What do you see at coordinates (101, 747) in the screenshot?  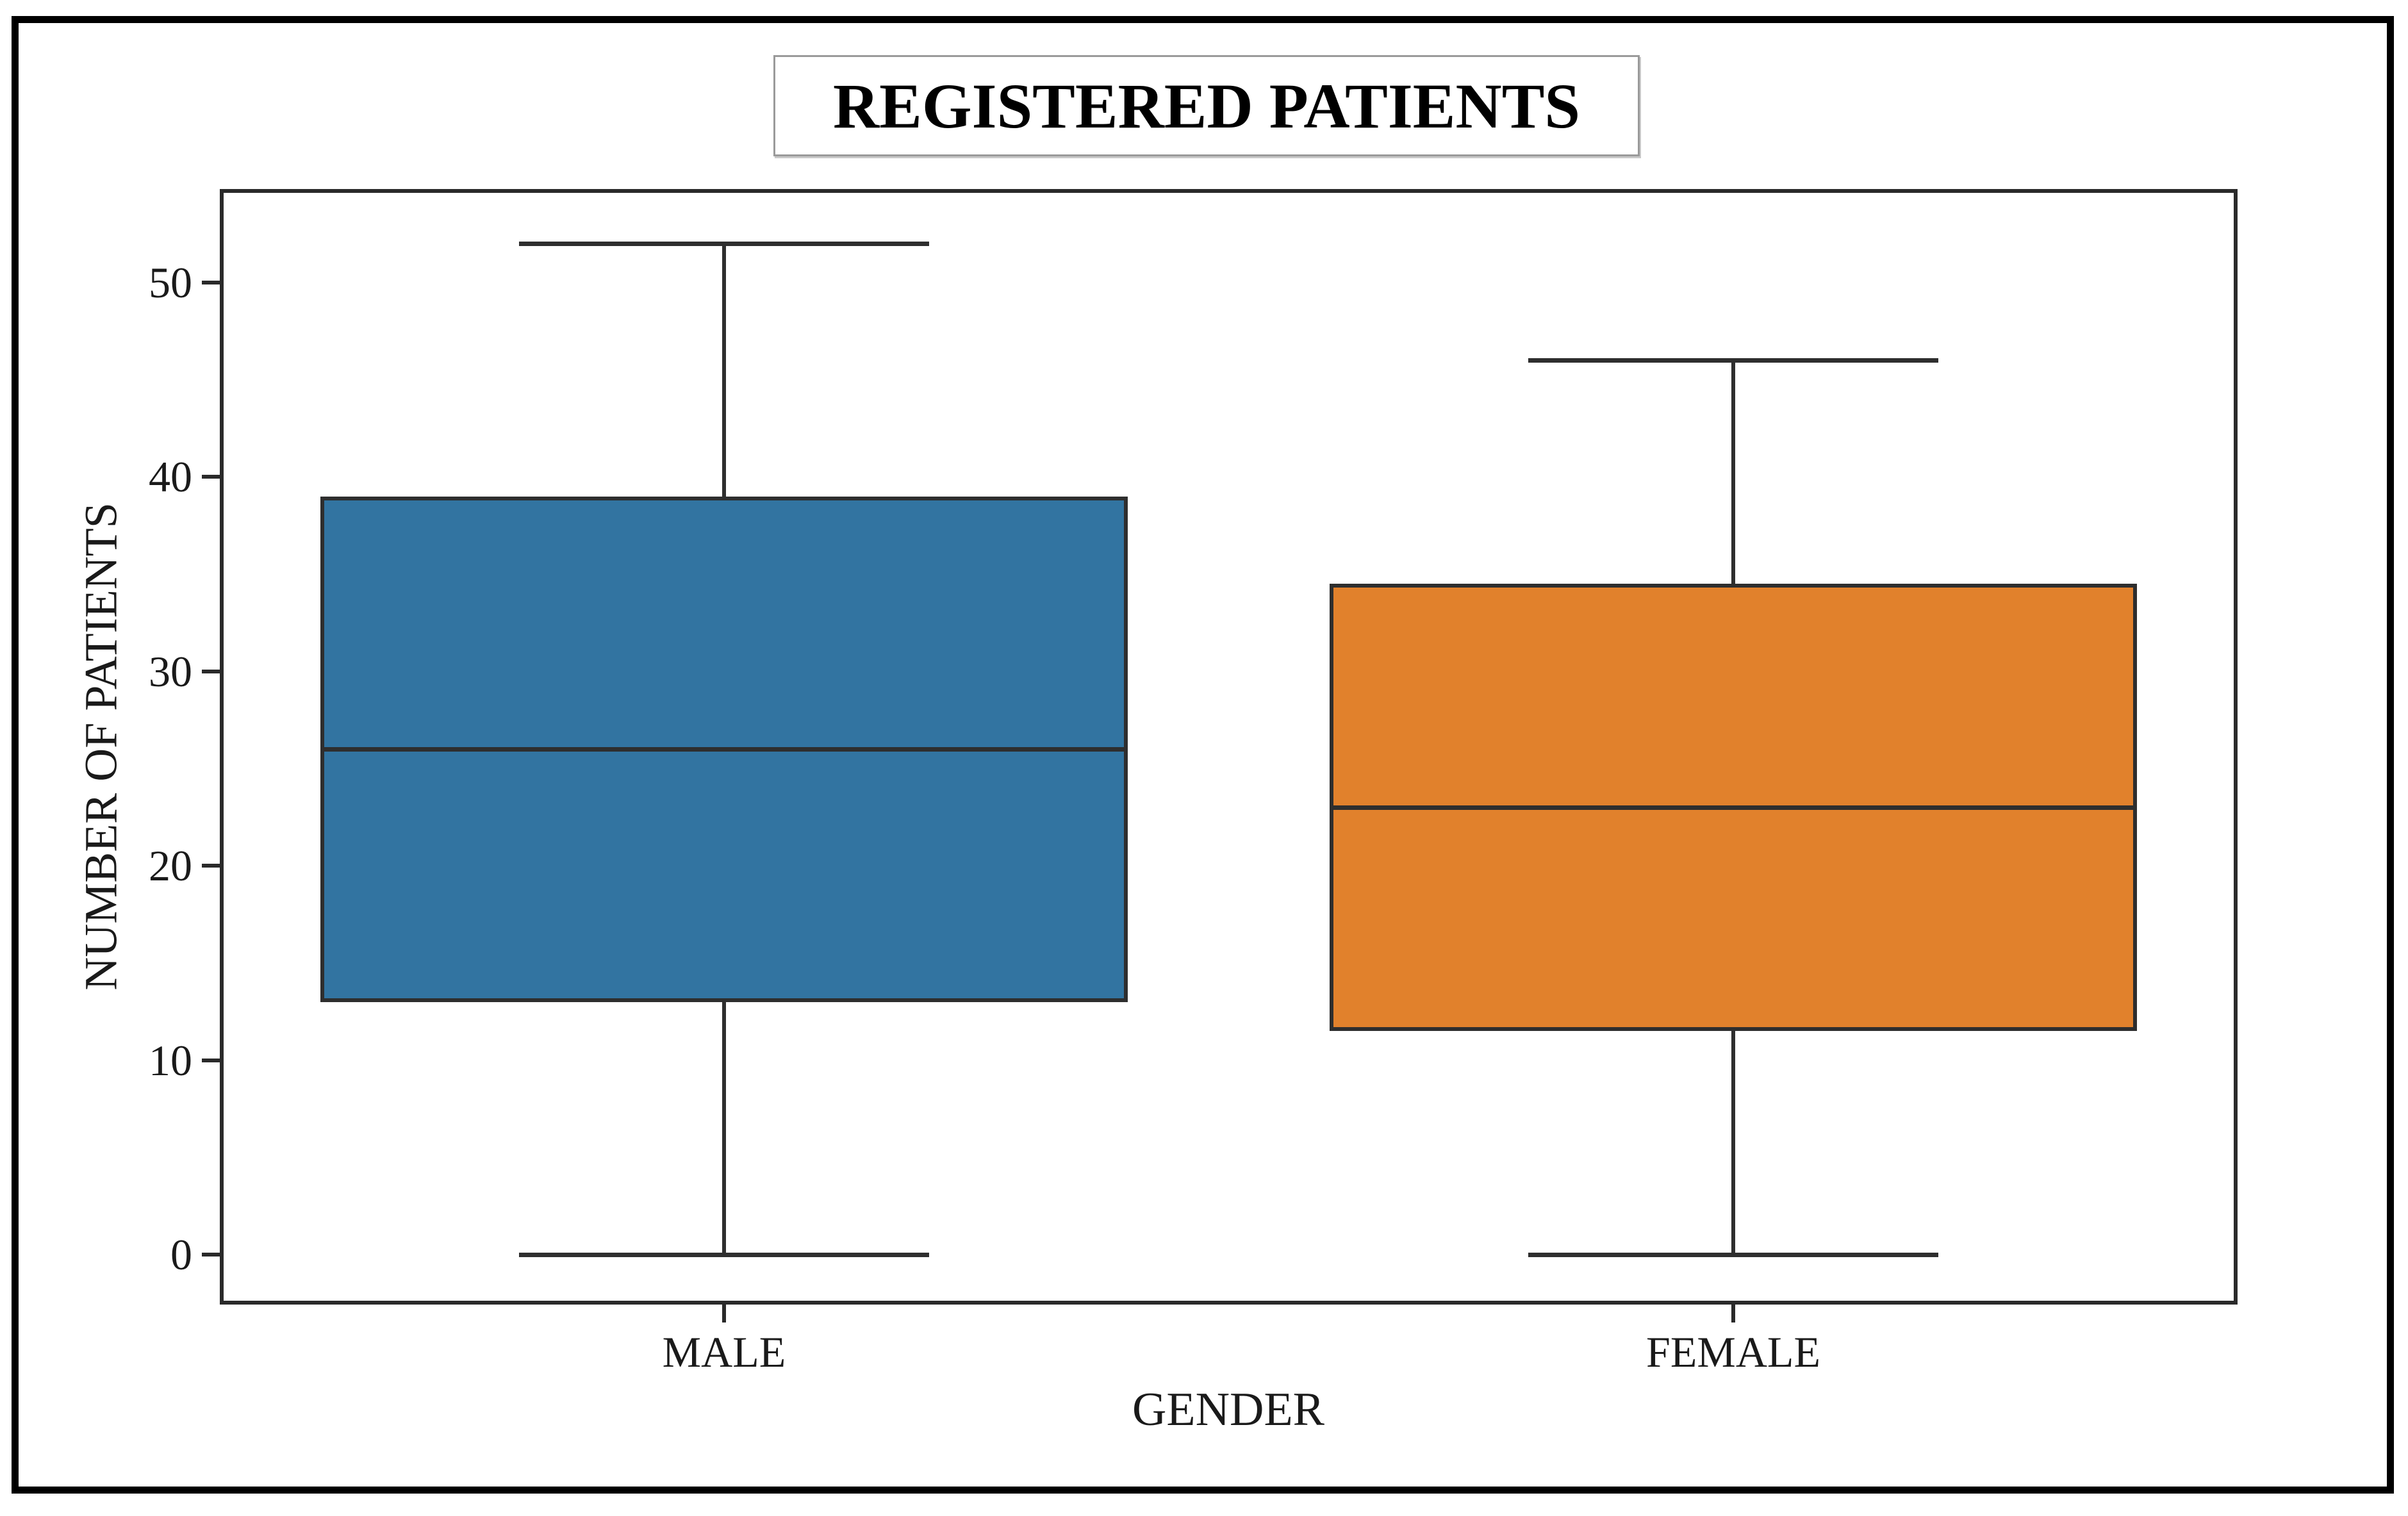 I see `y-axis-label: NUMBER OF PATIENTS` at bounding box center [101, 747].